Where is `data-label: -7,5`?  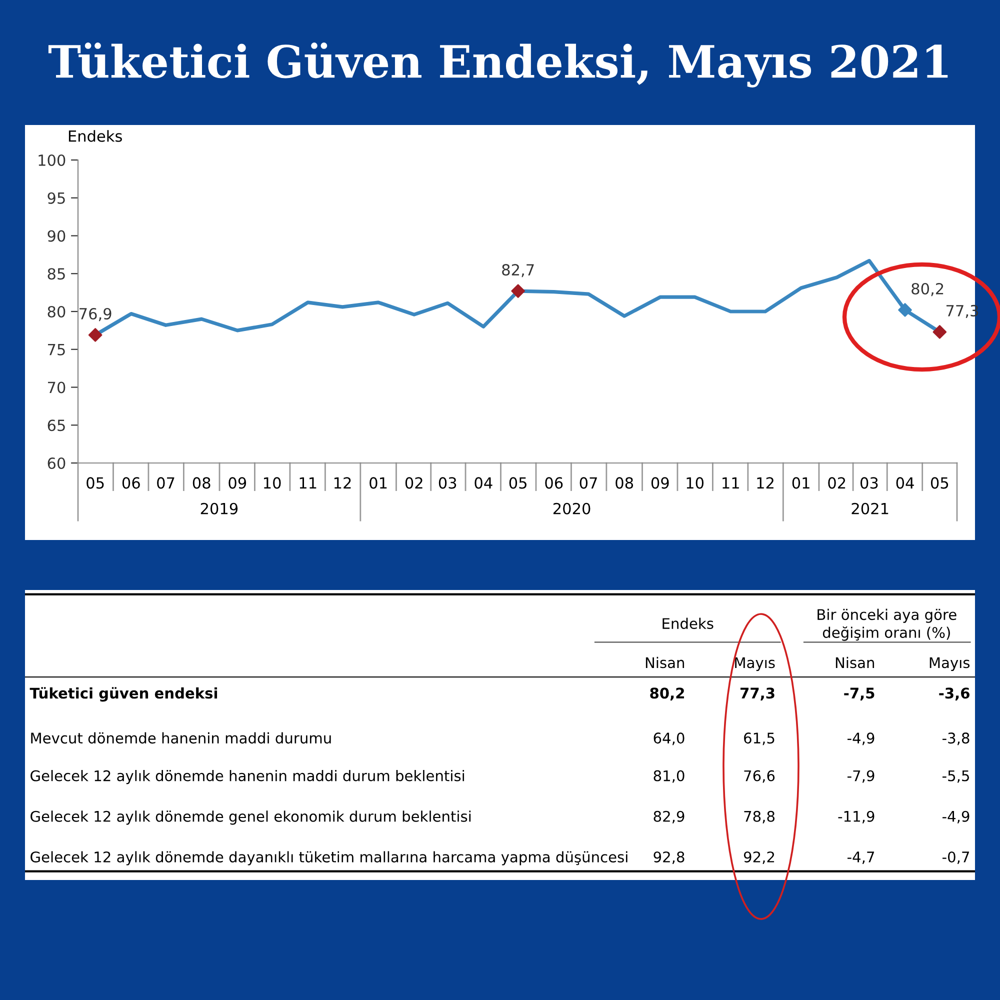 data-label: -7,5 is located at coordinates (859, 694).